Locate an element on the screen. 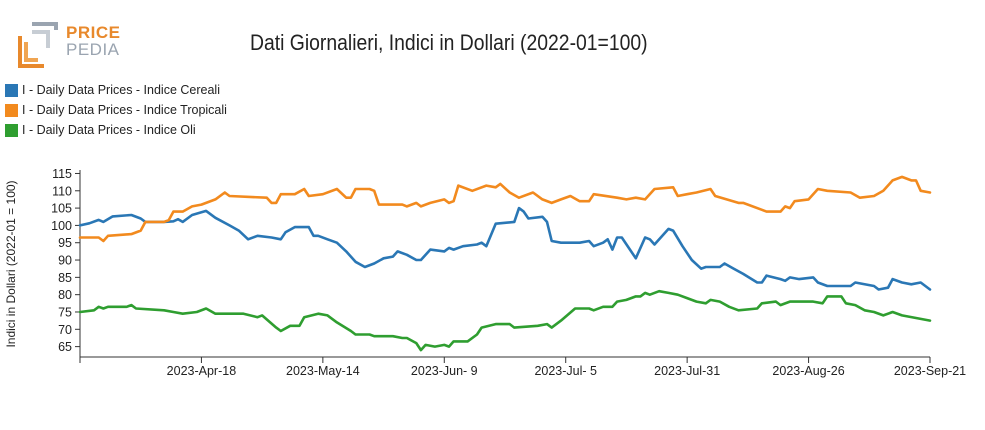 The image size is (985, 430). x-tick-label: 2023-Aug-26 is located at coordinates (808, 371).